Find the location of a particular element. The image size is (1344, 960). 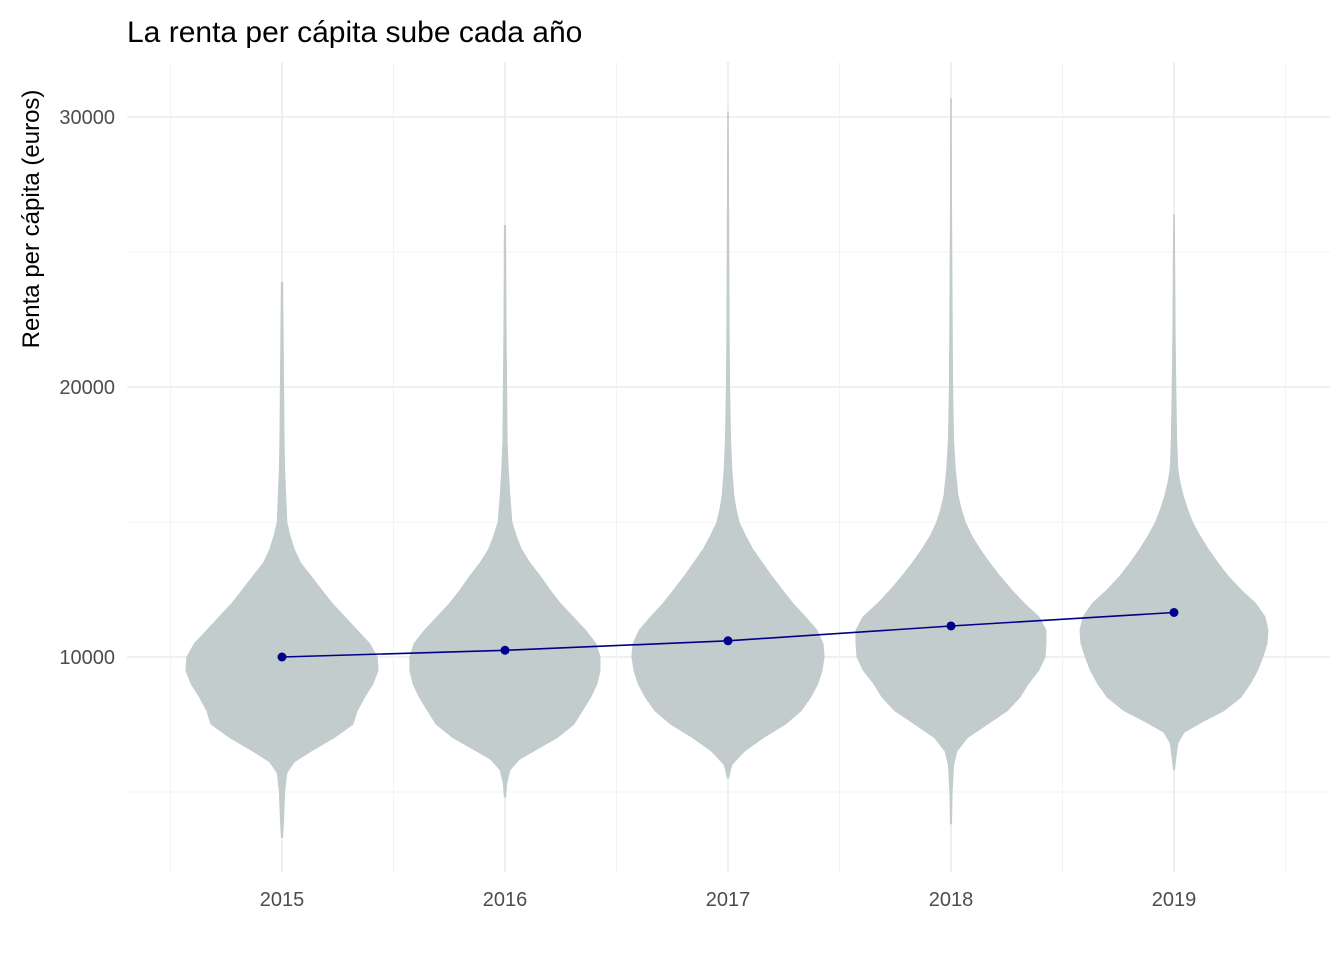

x-tick-label: 2017 is located at coordinates (728, 900).